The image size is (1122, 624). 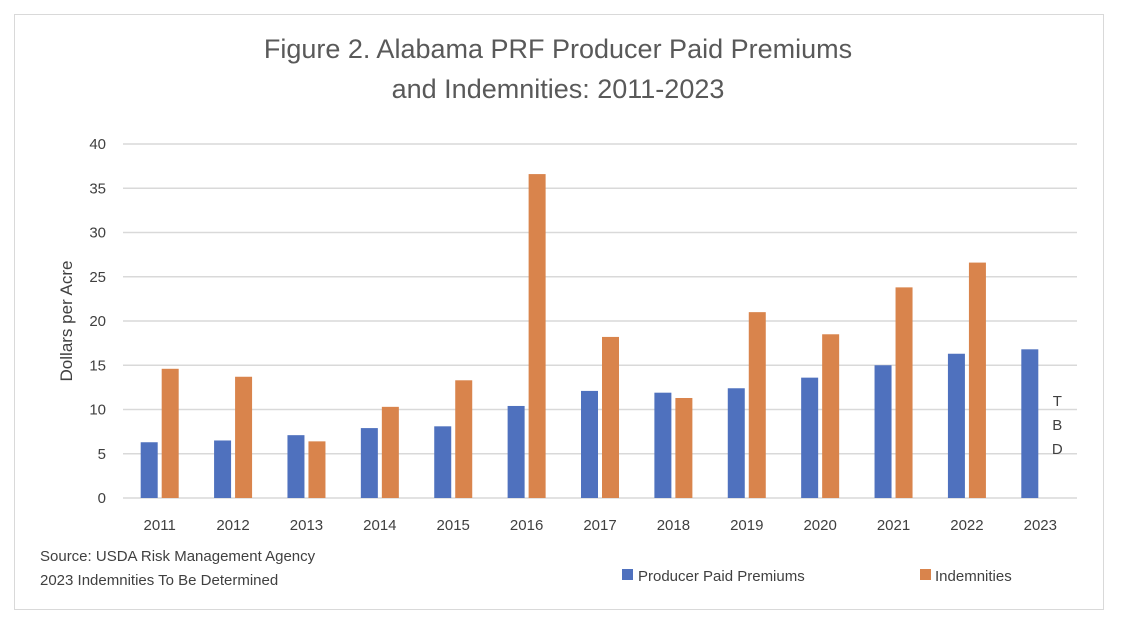 What do you see at coordinates (810, 437) in the screenshot?
I see `bar-premiums-2020` at bounding box center [810, 437].